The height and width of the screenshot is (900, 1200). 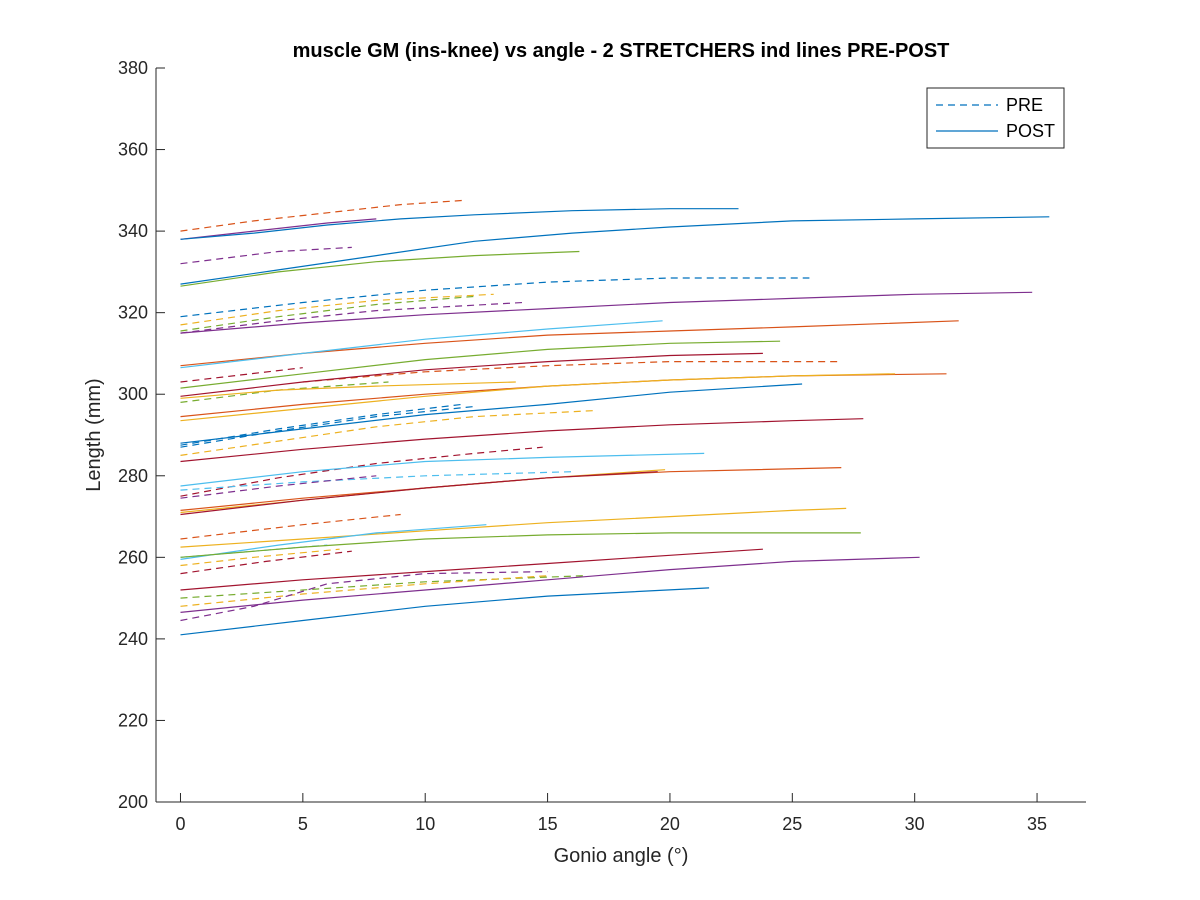 What do you see at coordinates (133, 802) in the screenshot?
I see `y-tick-label: 200` at bounding box center [133, 802].